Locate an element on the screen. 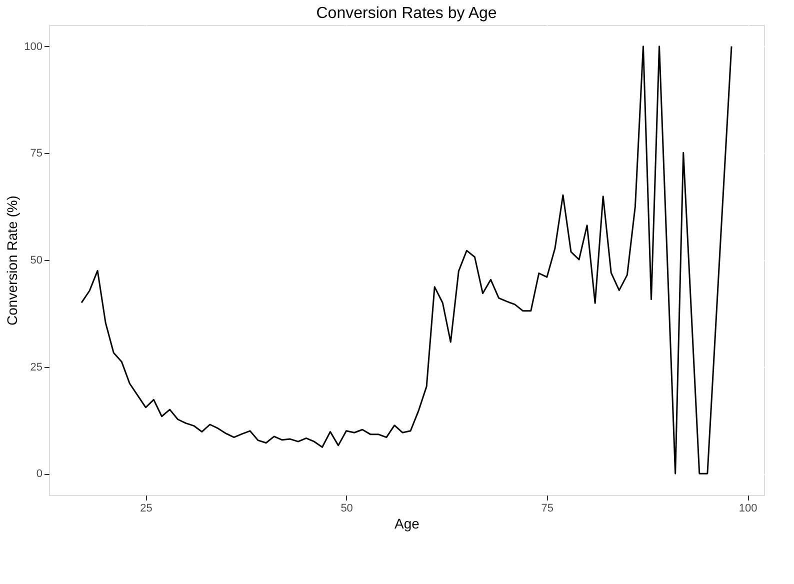 The height and width of the screenshot is (584, 794). x-tick-label: 100 is located at coordinates (748, 508).